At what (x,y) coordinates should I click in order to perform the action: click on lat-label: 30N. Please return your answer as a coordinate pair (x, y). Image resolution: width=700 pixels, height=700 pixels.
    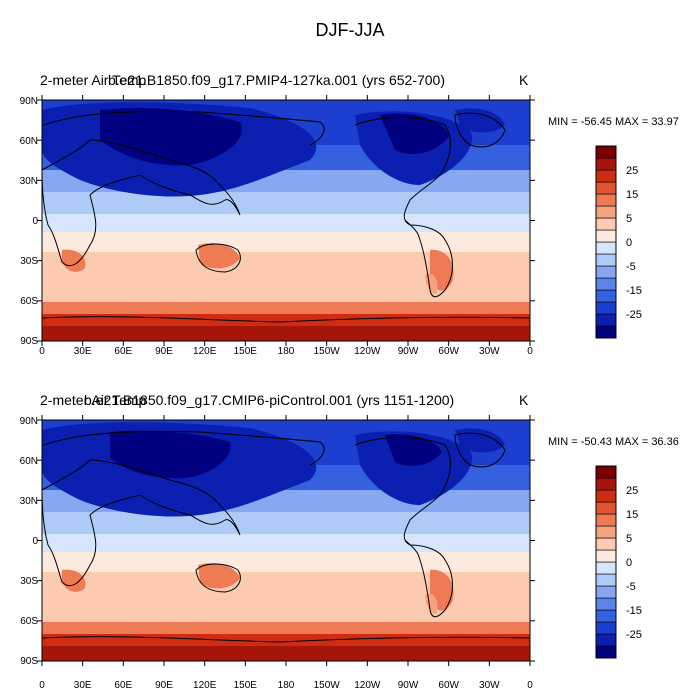
    Looking at the image, I should click on (29, 181).